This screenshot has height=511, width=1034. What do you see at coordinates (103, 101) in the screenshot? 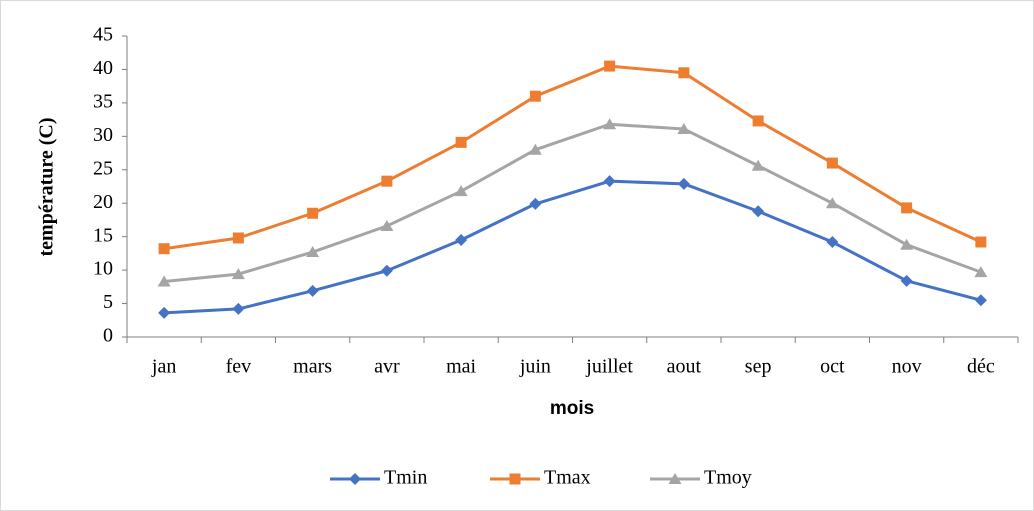
I see `y-tick-label: 35` at bounding box center [103, 101].